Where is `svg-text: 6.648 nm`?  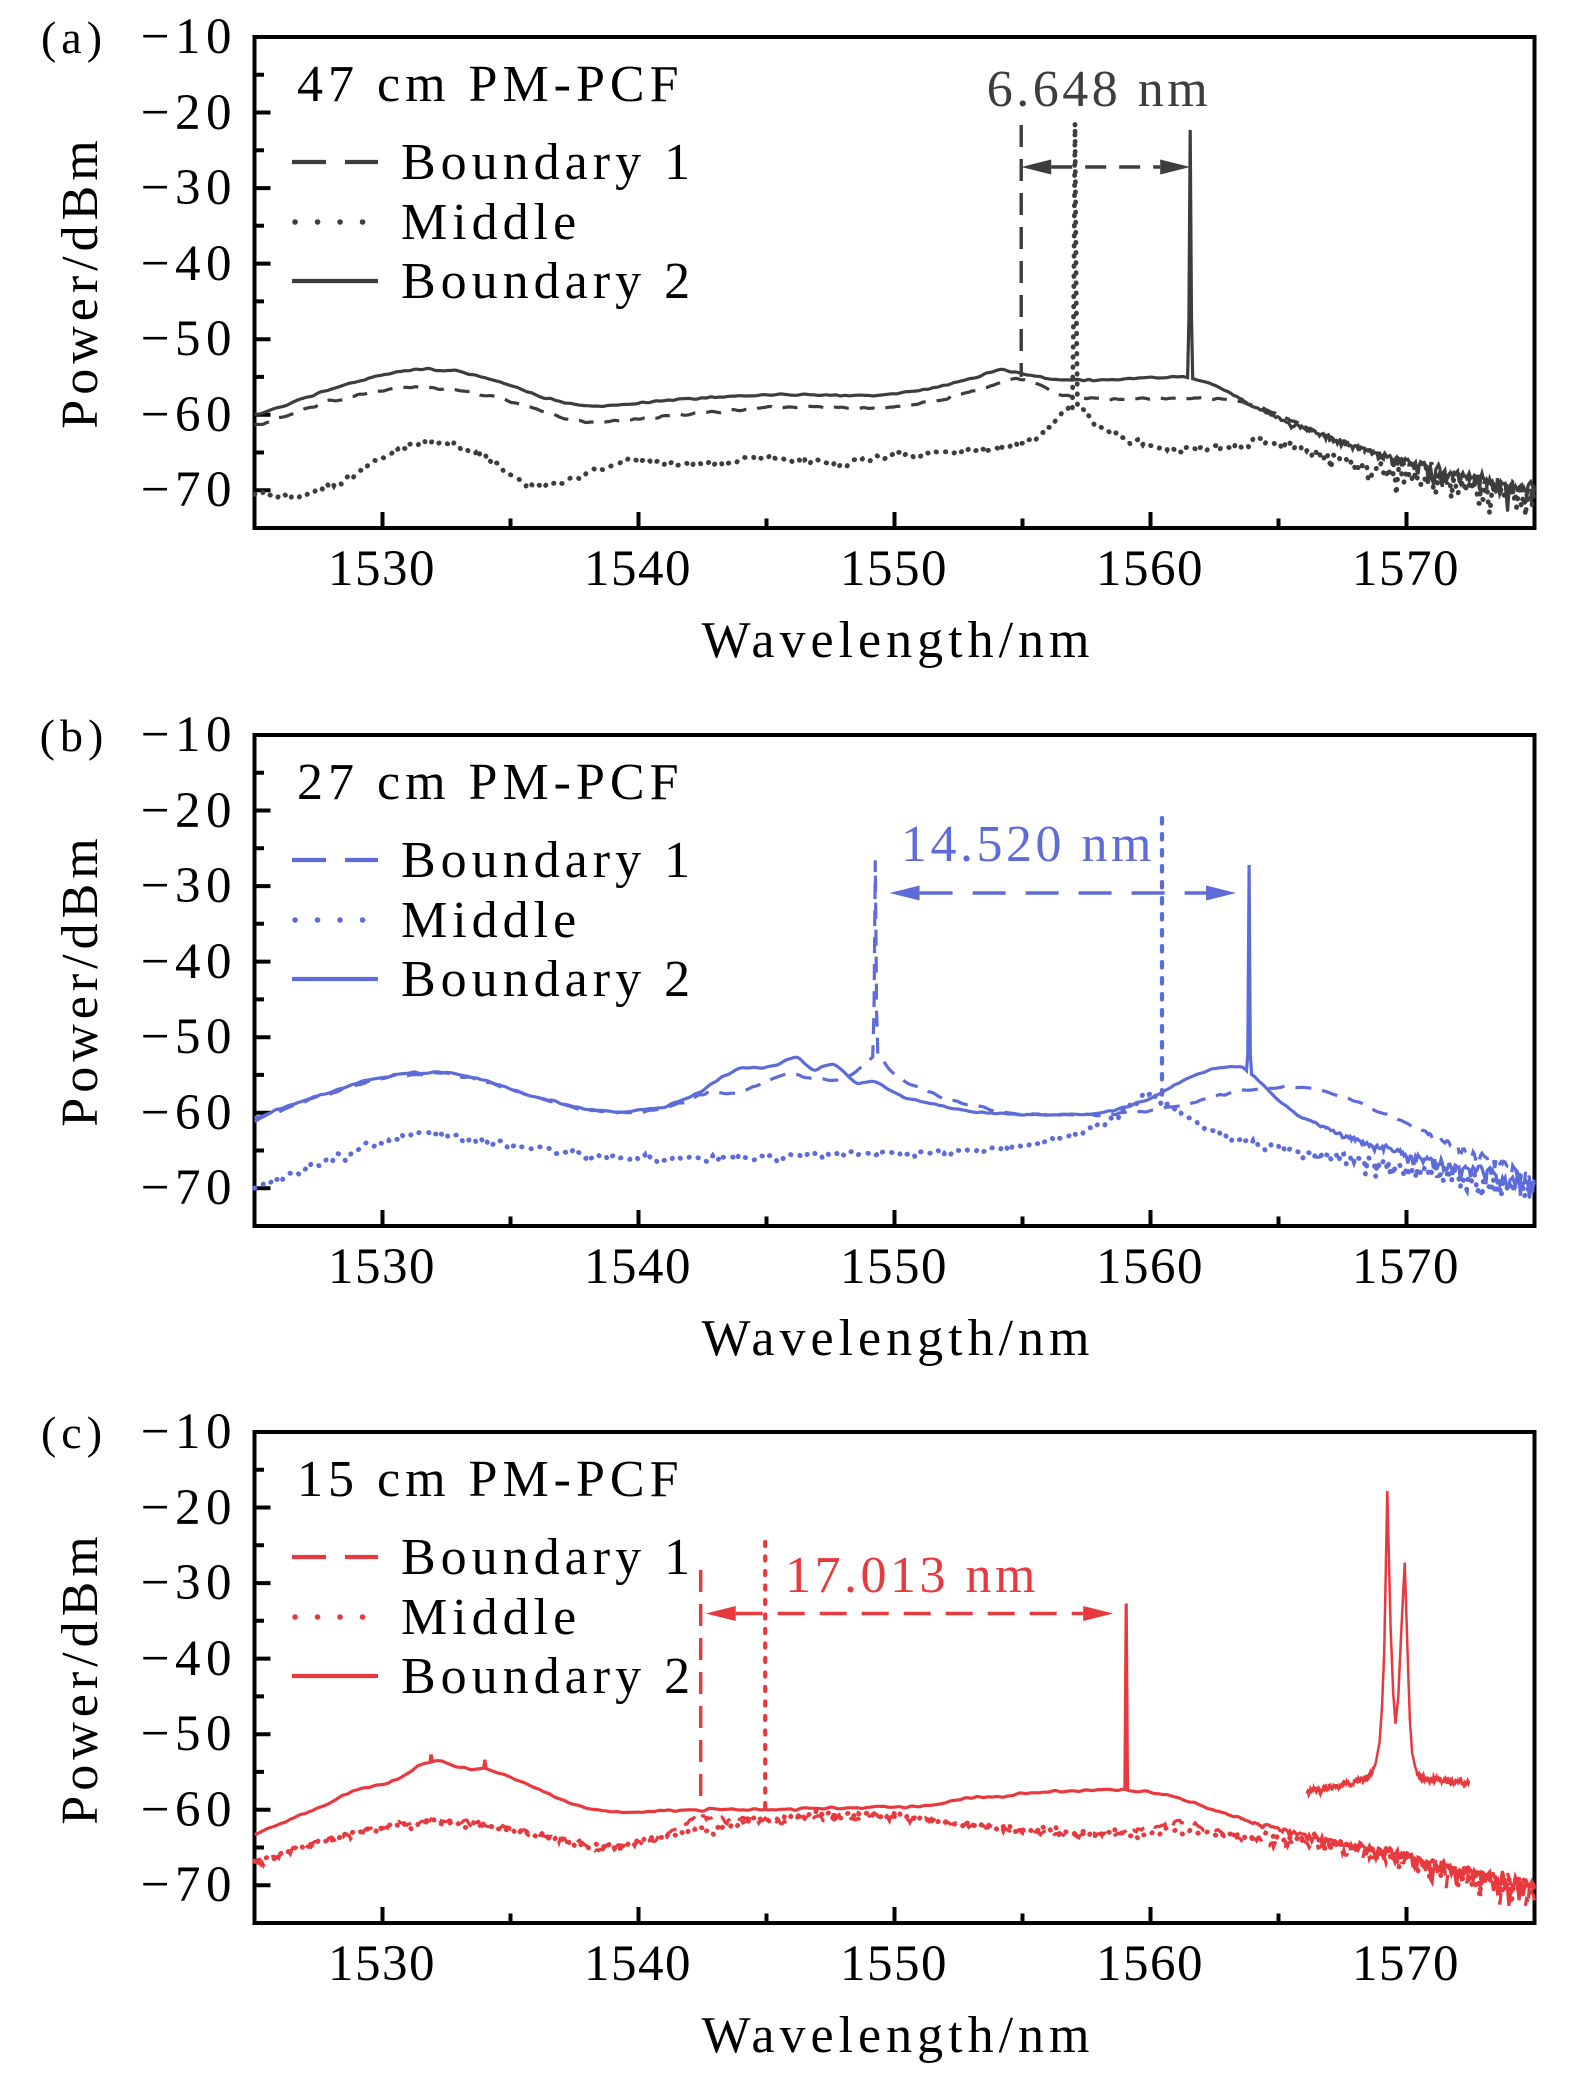
svg-text: 6.648 nm is located at coordinates (1099, 89).